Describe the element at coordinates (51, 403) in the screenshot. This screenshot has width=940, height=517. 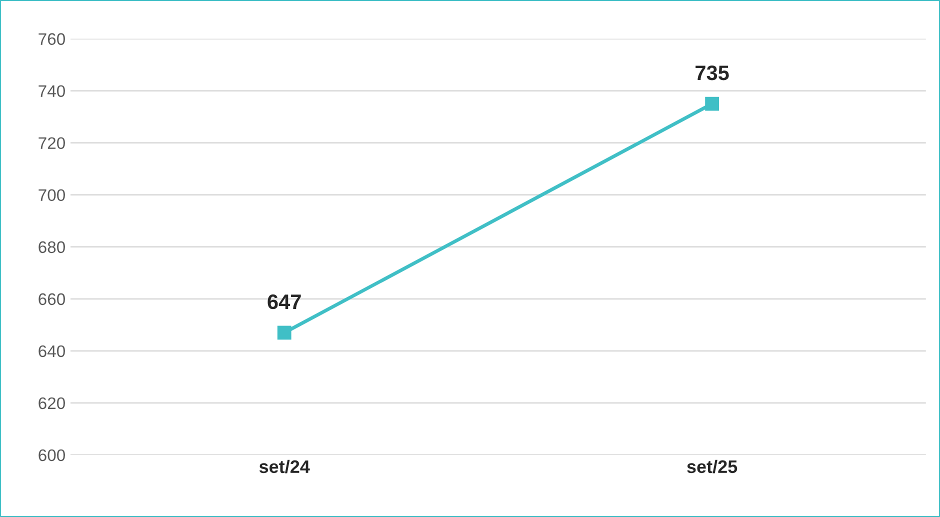
I see `y-tick-label: 620` at that location.